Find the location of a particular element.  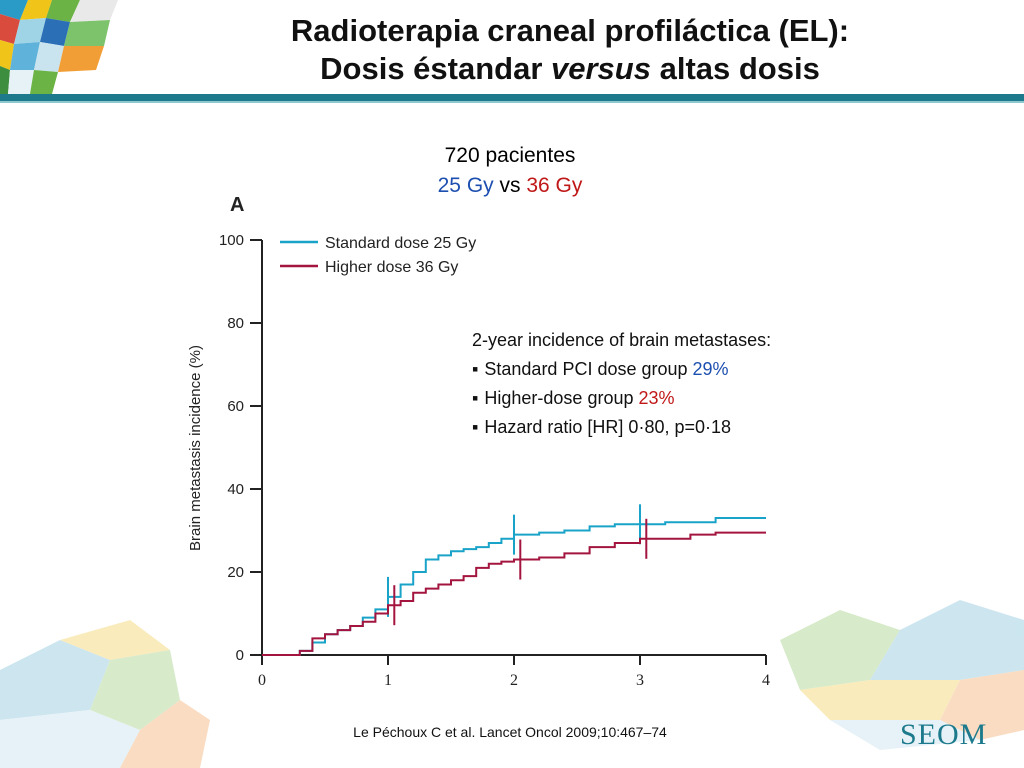

mosaic-logo-icon is located at coordinates (59, 47).